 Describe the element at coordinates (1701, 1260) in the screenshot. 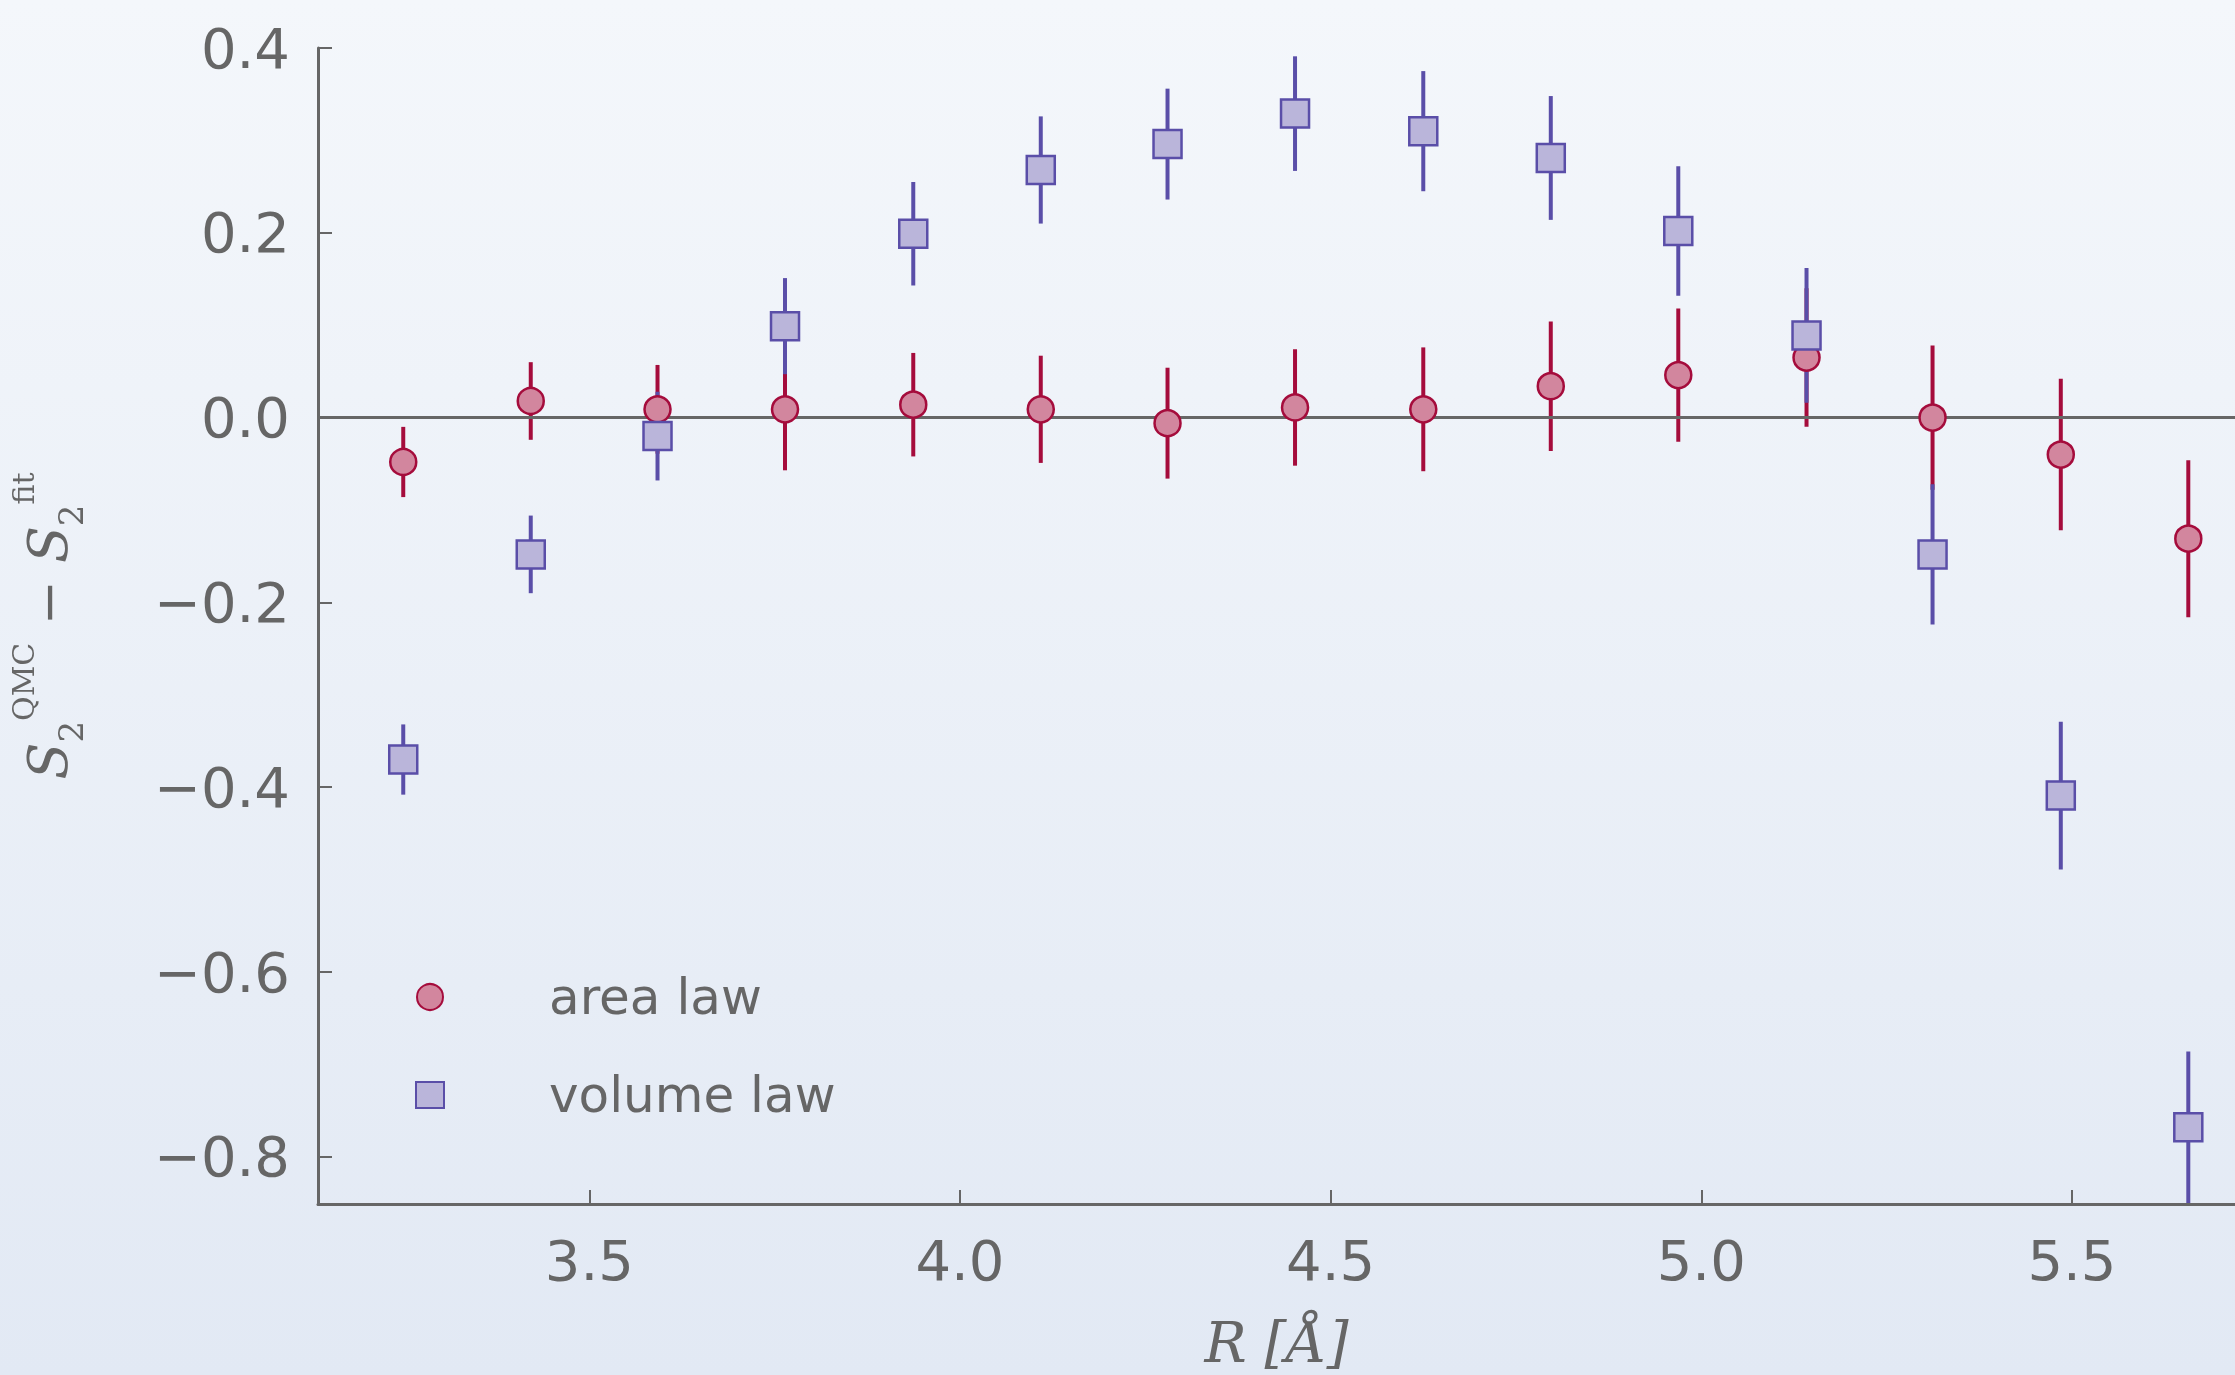

I see `x-tick-label: 5.0` at that location.